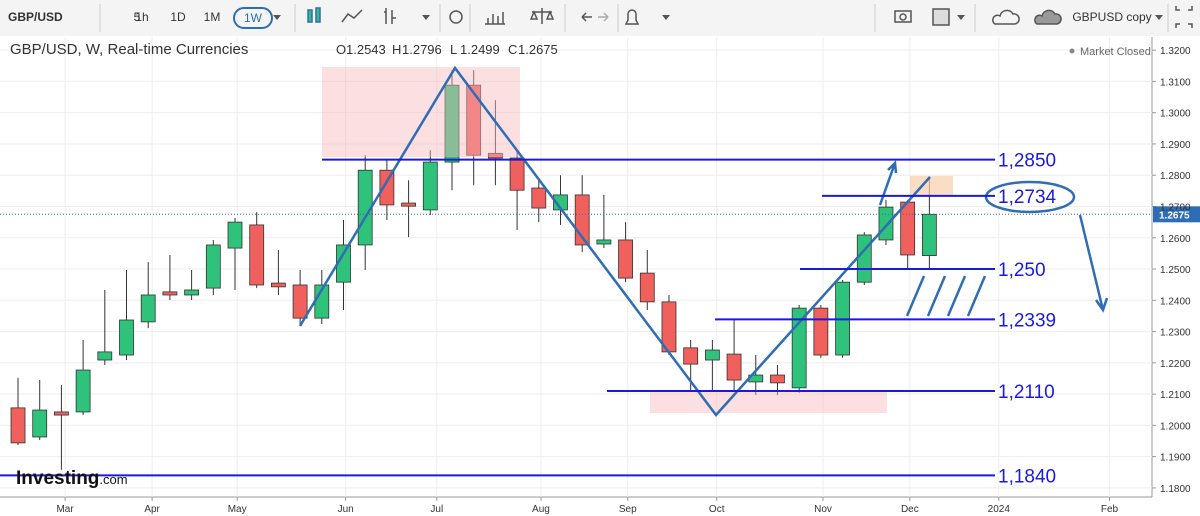  What do you see at coordinates (1026, 392) in the screenshot?
I see `level-label: 1,2110` at bounding box center [1026, 392].